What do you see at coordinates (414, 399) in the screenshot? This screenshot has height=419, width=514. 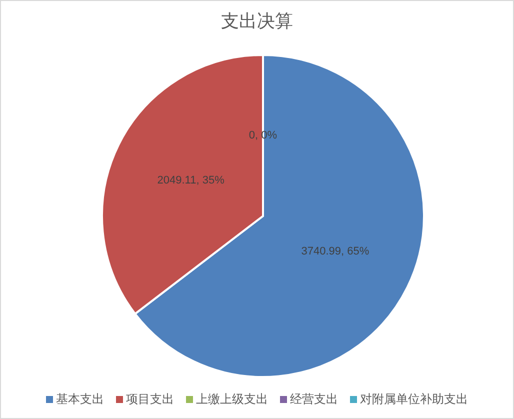 I see `legend-label: 对附属单位补助支出` at bounding box center [414, 399].